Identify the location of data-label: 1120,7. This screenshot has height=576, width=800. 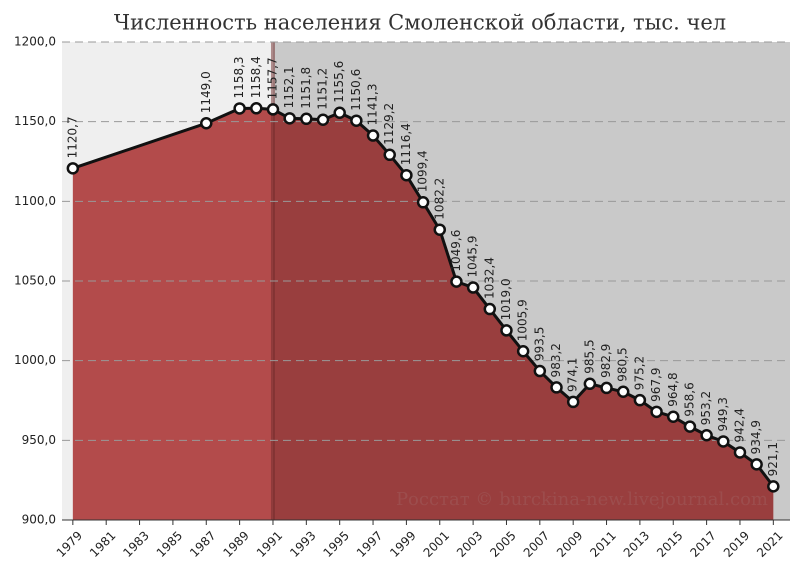
(72, 137).